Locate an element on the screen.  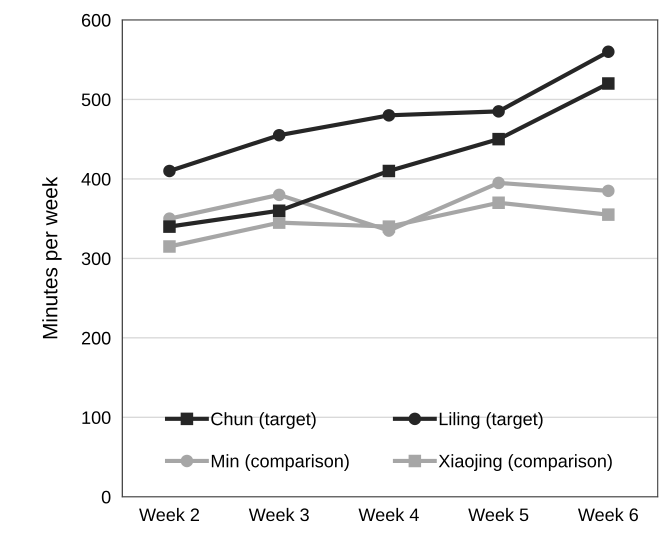
x-tick-label: Week 3 is located at coordinates (278, 515).